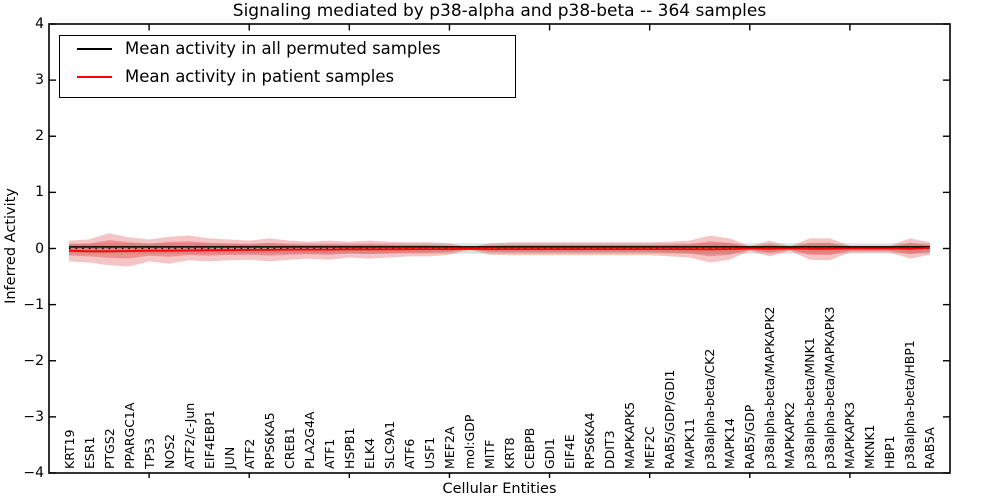  I want to click on x-tick-label: TP53, so click(149, 453).